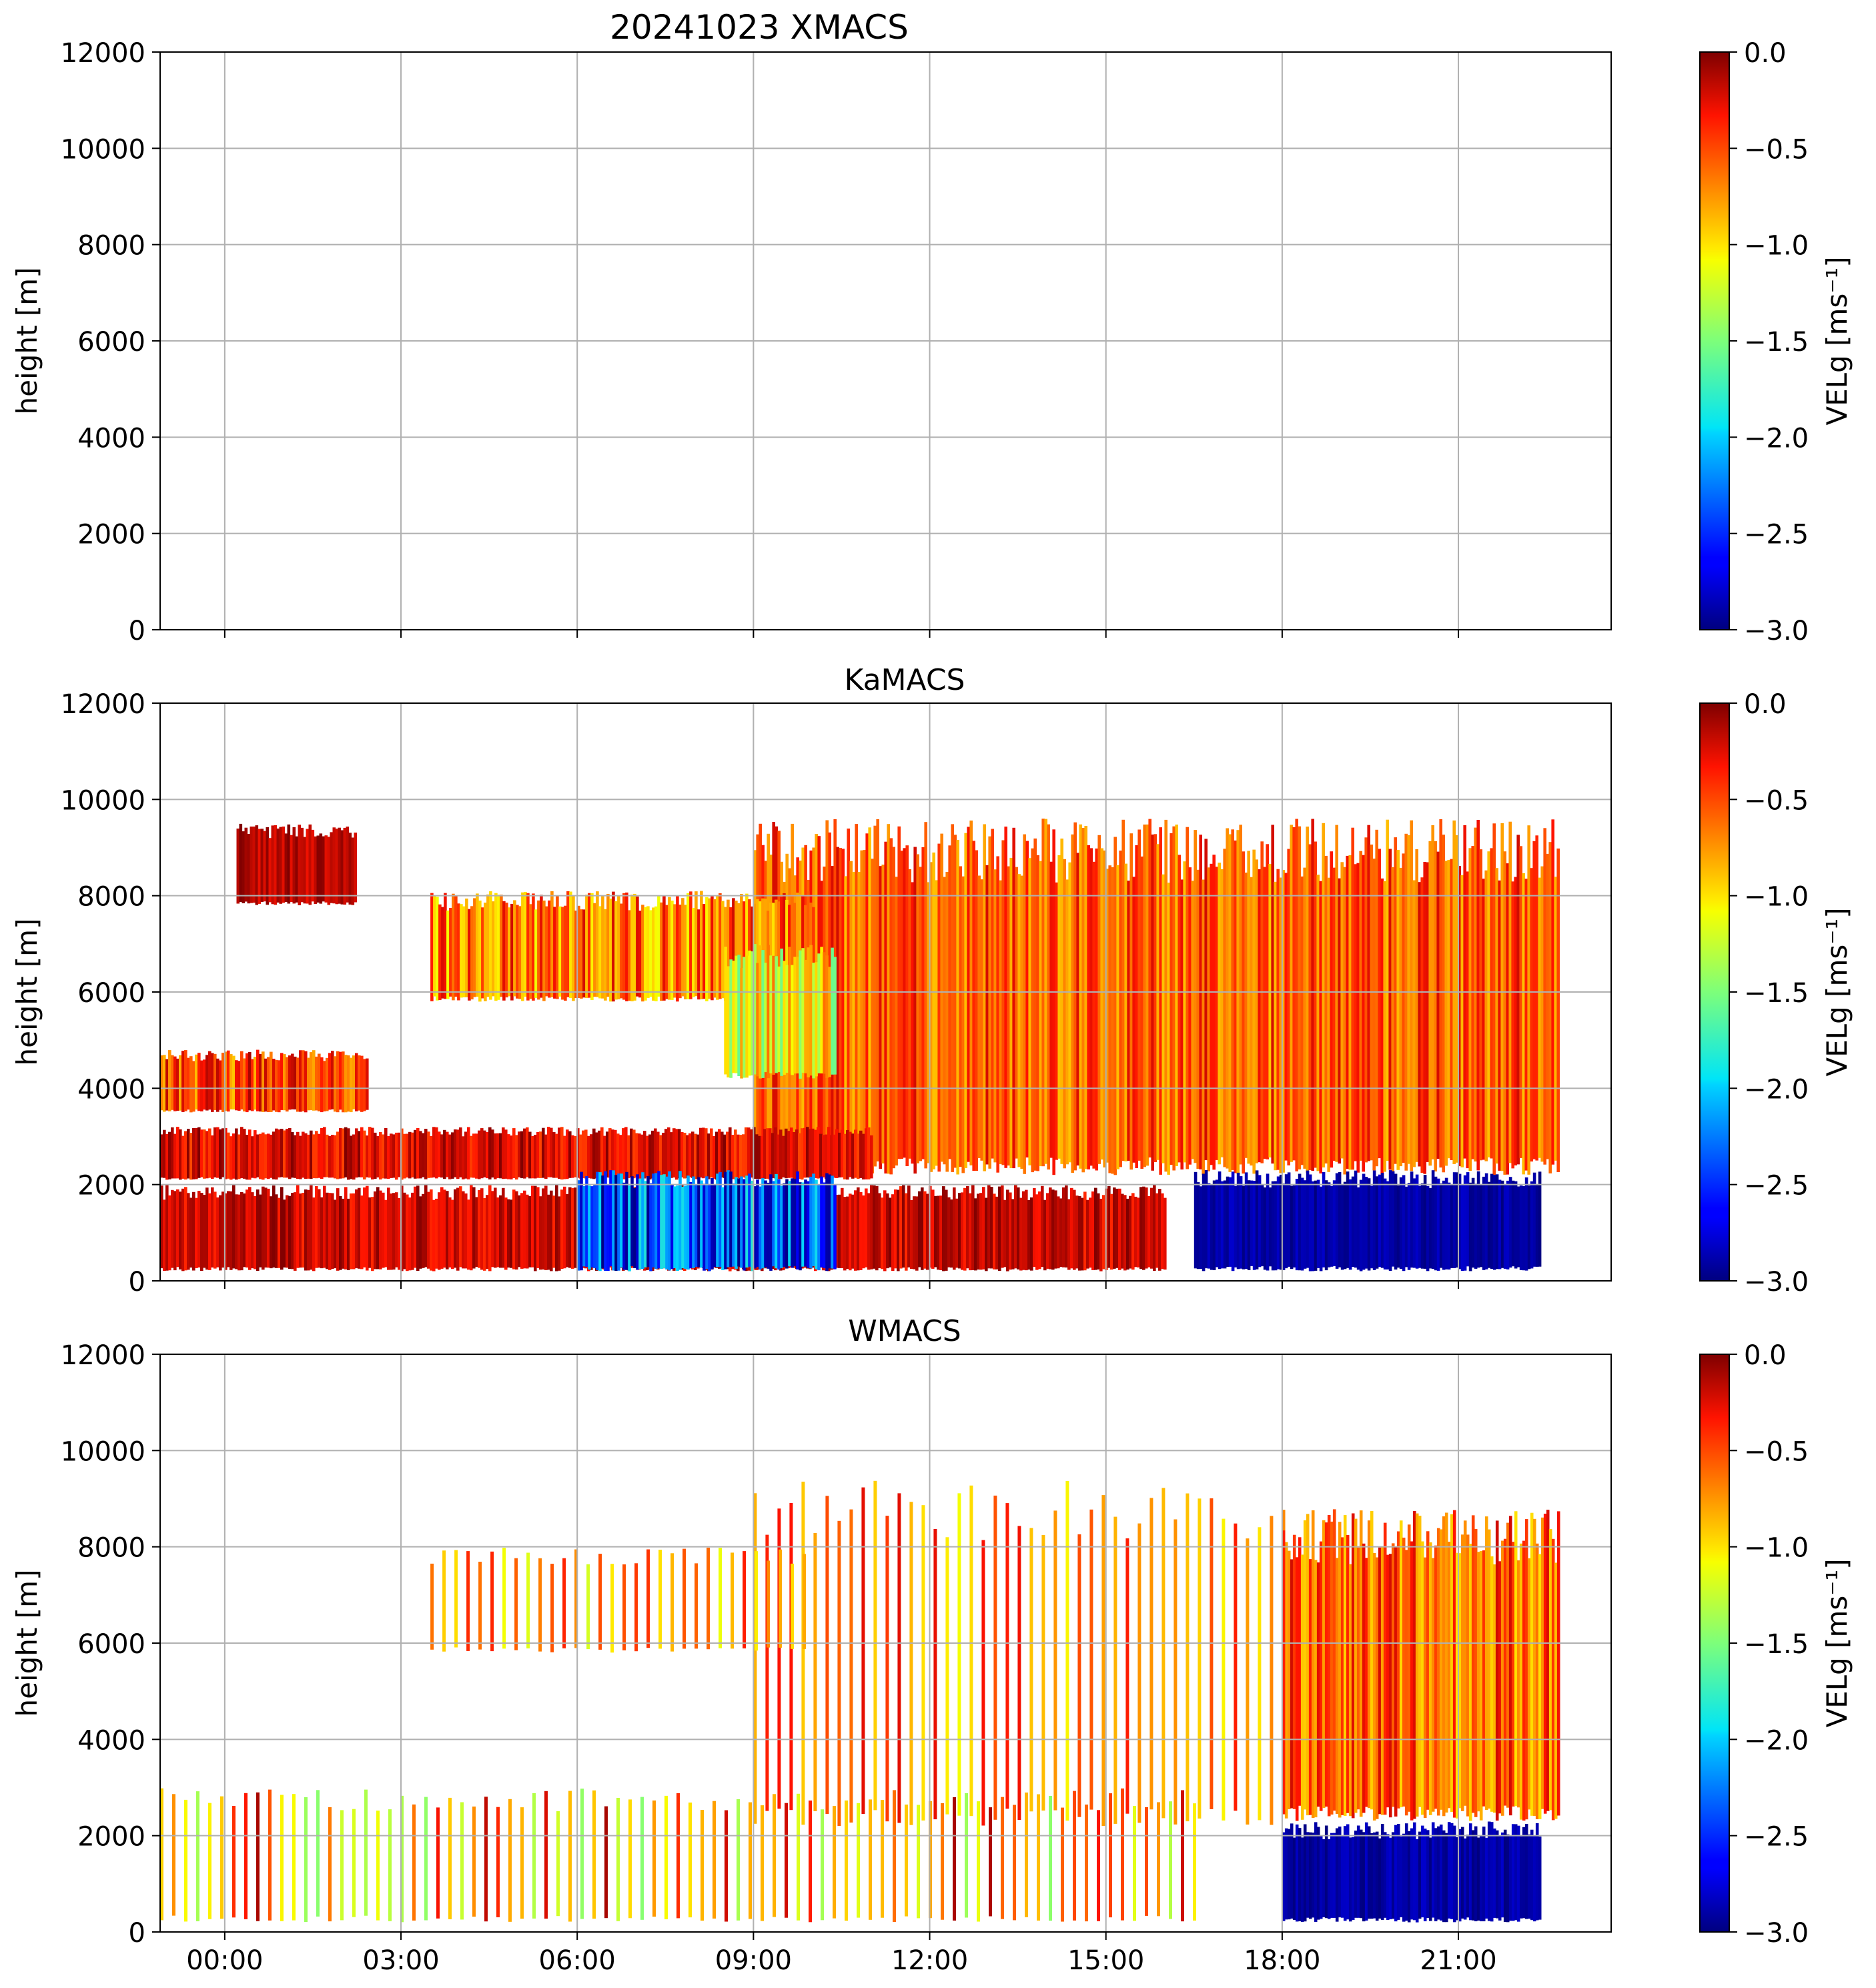 The width and height of the screenshot is (1876, 1988). What do you see at coordinates (103, 1355) in the screenshot?
I see `wmacs-ytick-label: 12000` at bounding box center [103, 1355].